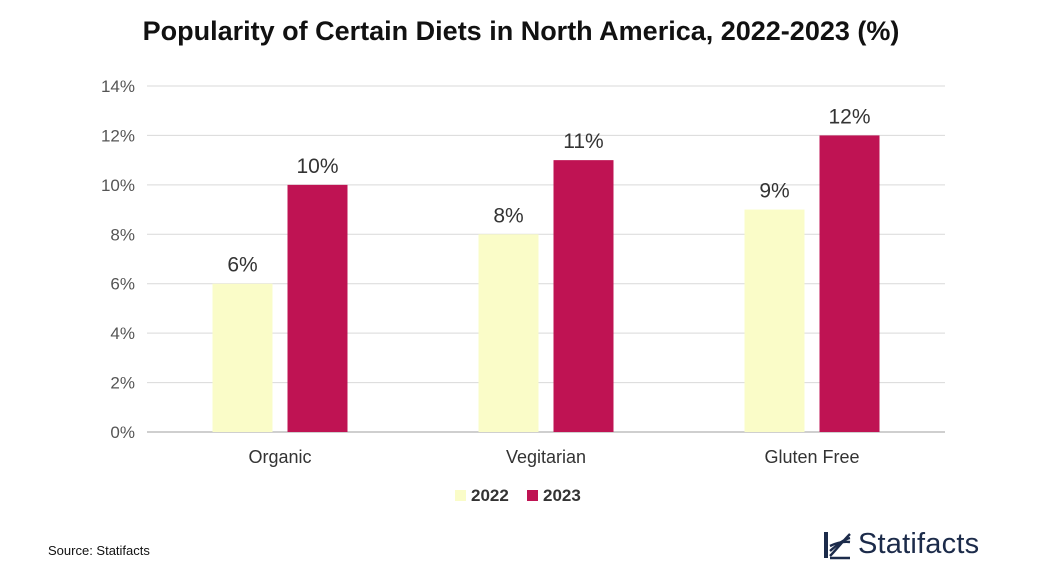 This screenshot has height=587, width=1042. Describe the element at coordinates (508, 215) in the screenshot. I see `data-label: 8%` at that location.